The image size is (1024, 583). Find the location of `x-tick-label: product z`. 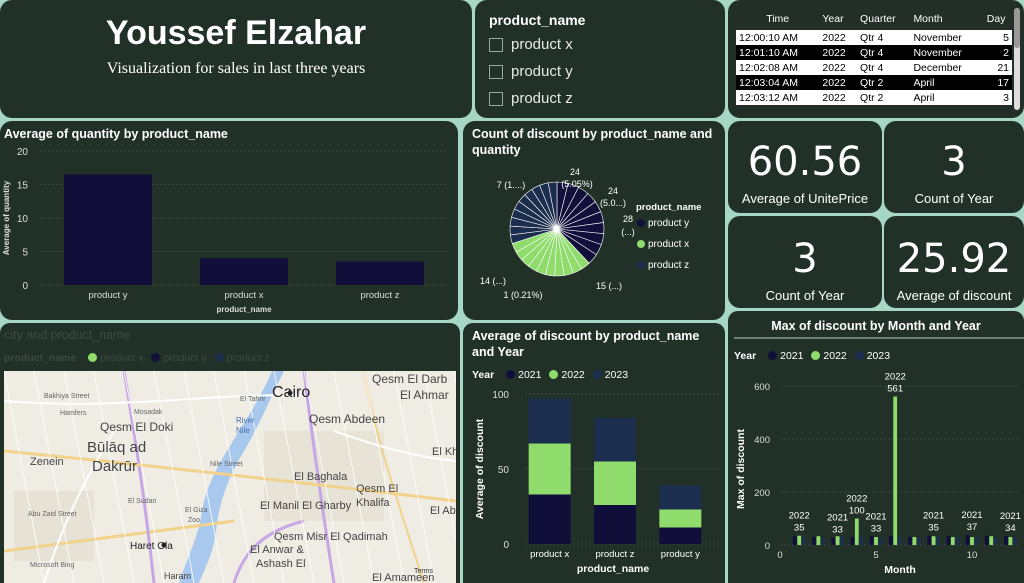

x-tick-label: product z is located at coordinates (379, 295).